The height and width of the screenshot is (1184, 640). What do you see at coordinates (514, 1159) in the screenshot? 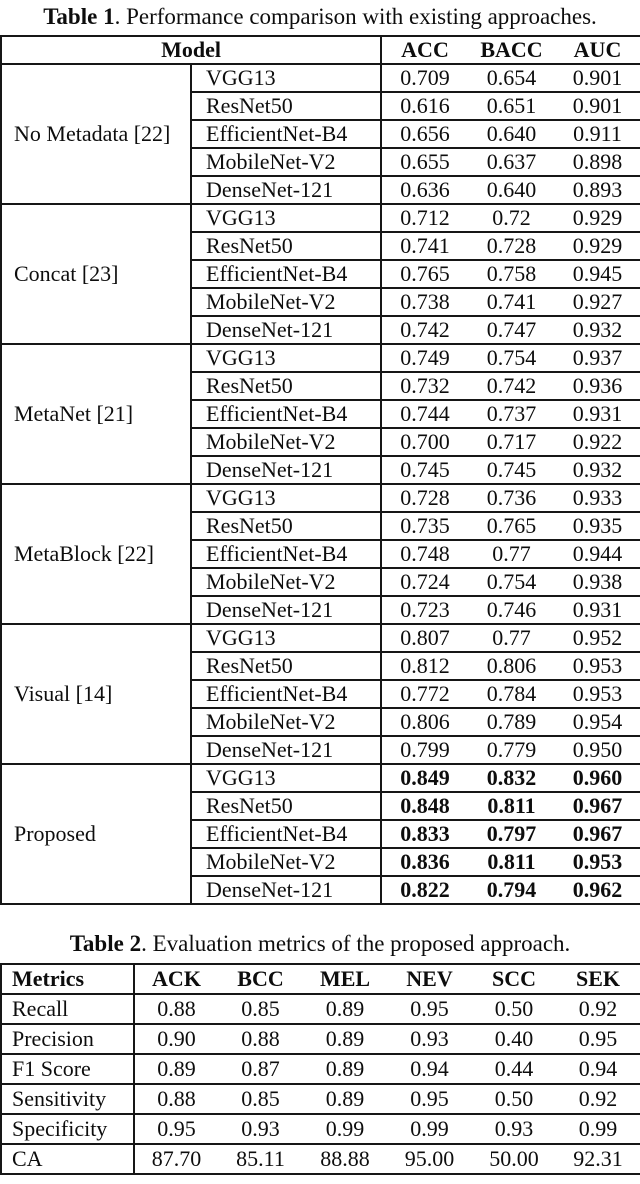
I see `table2-value-cell: 50.00` at bounding box center [514, 1159].